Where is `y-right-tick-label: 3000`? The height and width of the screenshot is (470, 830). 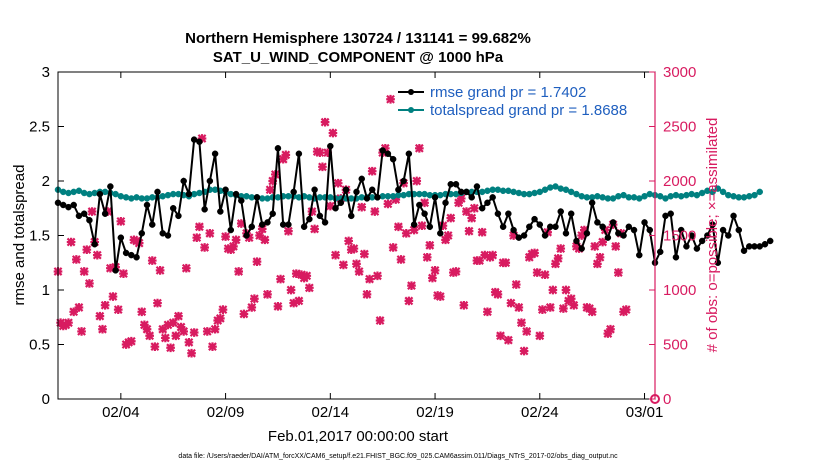 y-right-tick-label: 3000 is located at coordinates (679, 72).